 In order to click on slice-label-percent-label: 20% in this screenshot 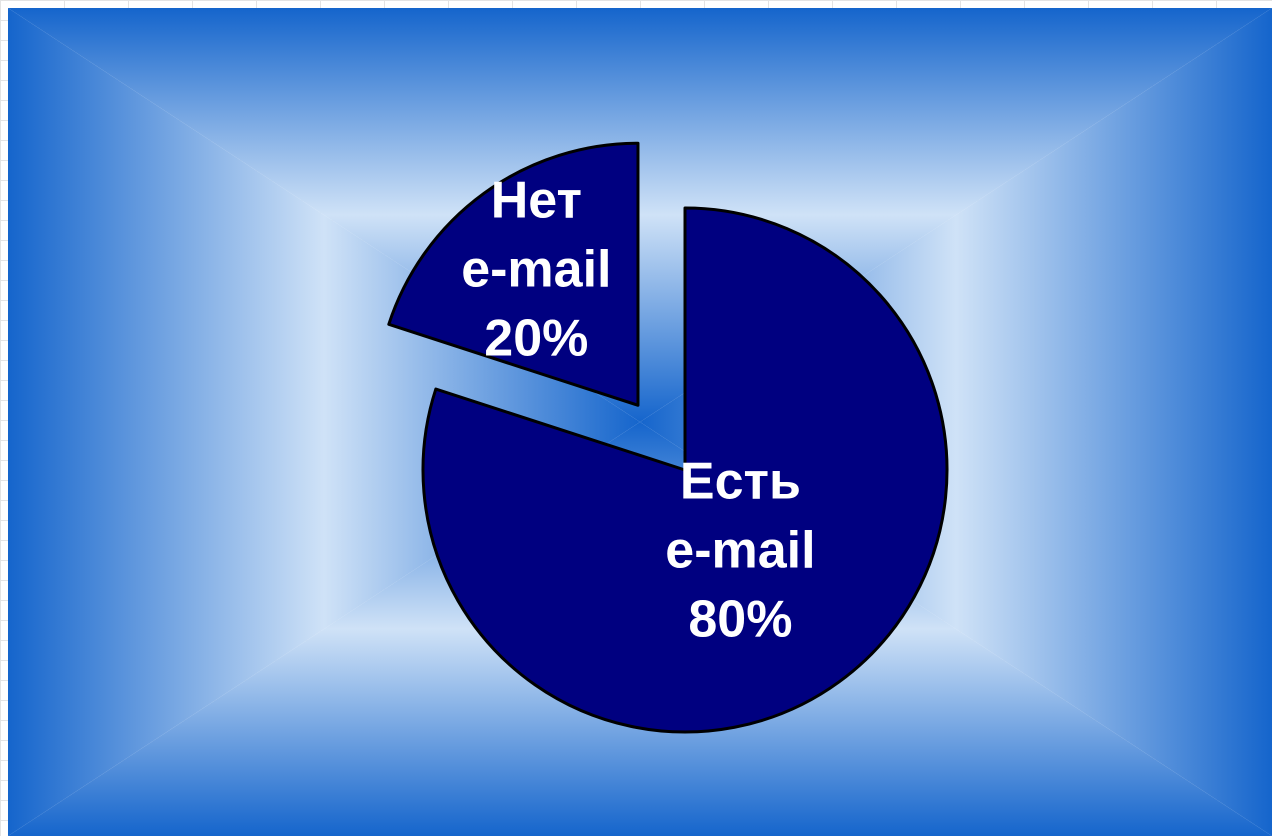, I will do `click(536, 338)`.